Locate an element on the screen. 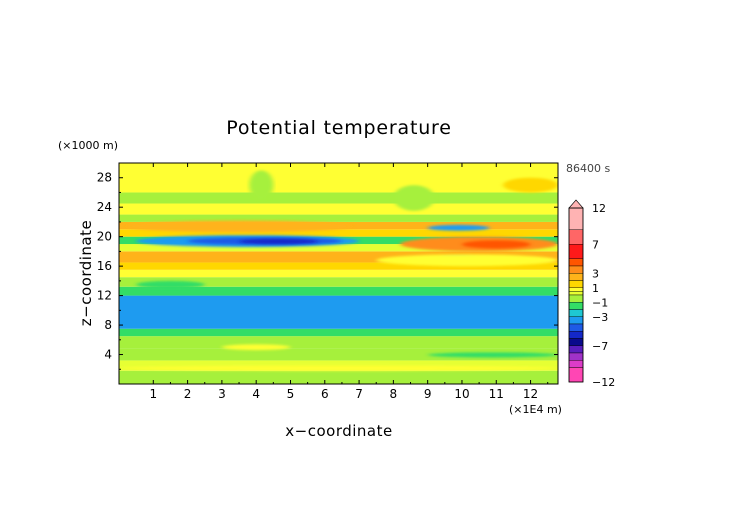  y-tick-label-16: 16 is located at coordinates (104, 266).